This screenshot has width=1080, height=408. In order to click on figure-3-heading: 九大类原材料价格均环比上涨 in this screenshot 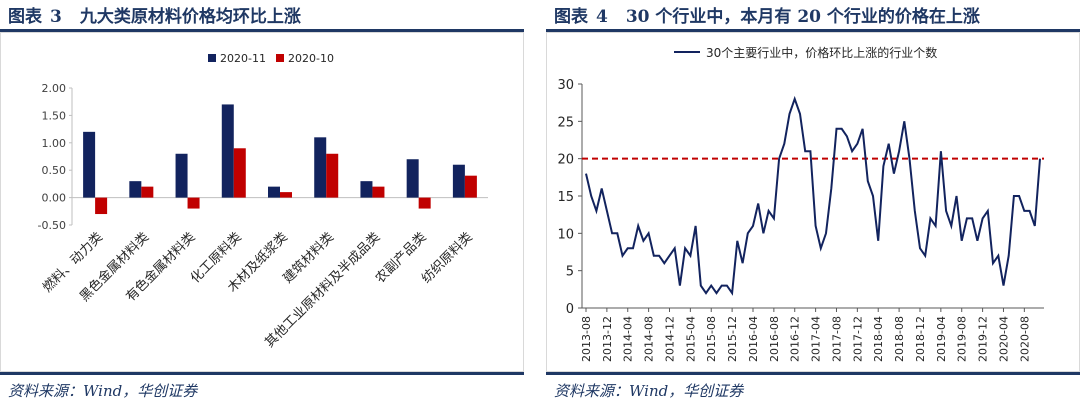, I will do `click(190, 17)`.